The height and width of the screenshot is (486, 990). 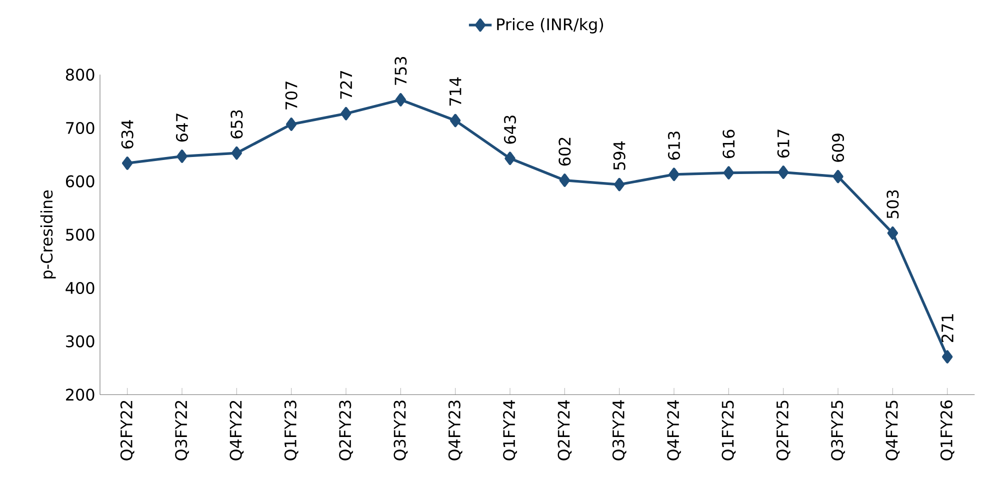 I want to click on x-tick-label: Q4FY23, so click(x=455, y=430).